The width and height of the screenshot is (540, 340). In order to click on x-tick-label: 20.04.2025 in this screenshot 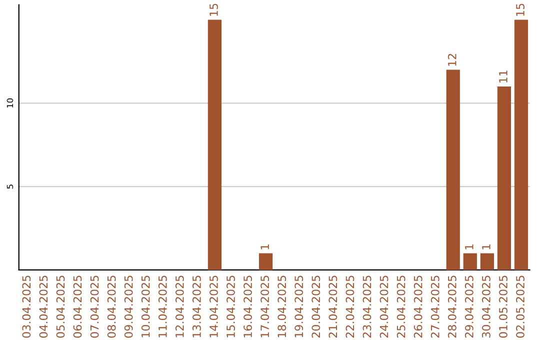, I will do `click(316, 307)`.